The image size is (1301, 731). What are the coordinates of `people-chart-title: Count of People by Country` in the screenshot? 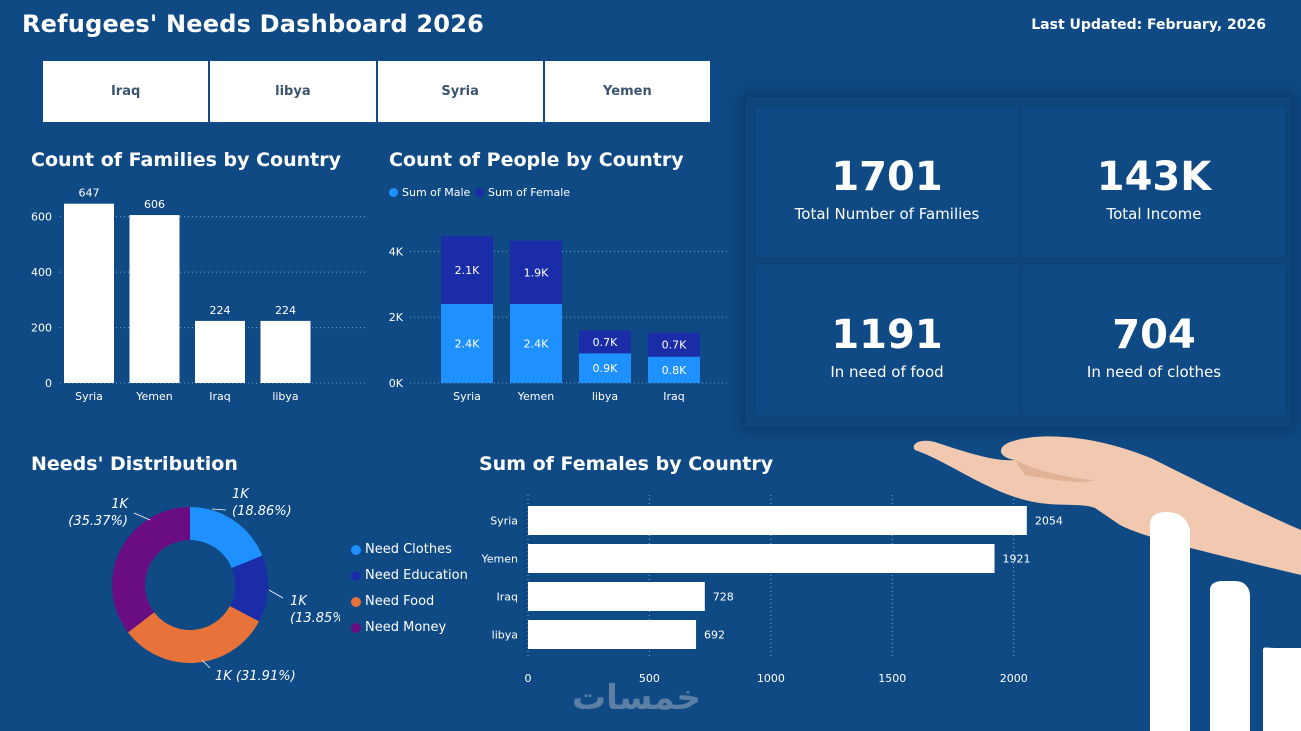 It's located at (536, 160).